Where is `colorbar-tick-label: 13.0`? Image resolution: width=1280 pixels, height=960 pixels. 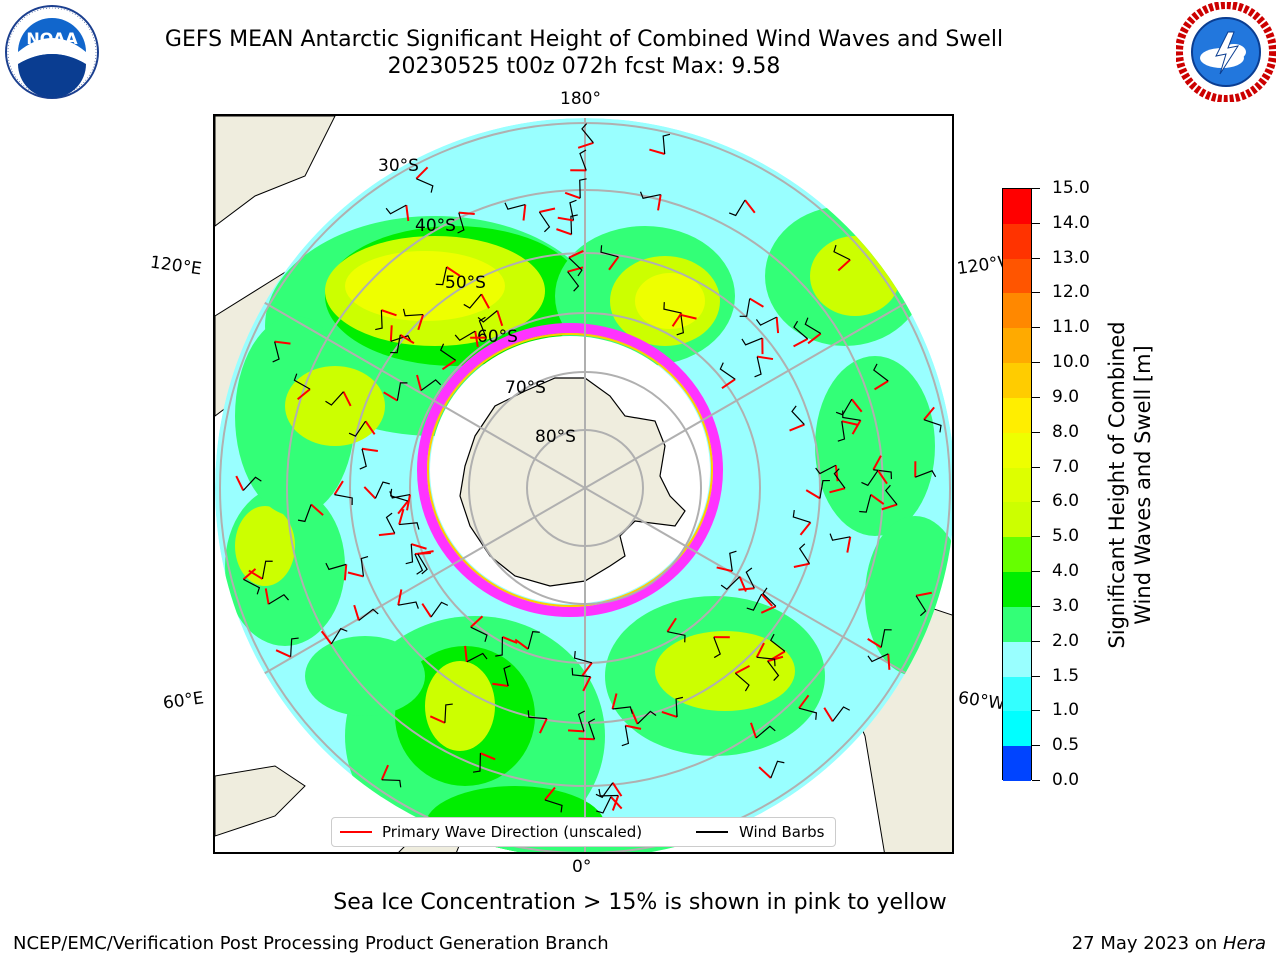
colorbar-tick-label: 13.0 is located at coordinates (1071, 257).